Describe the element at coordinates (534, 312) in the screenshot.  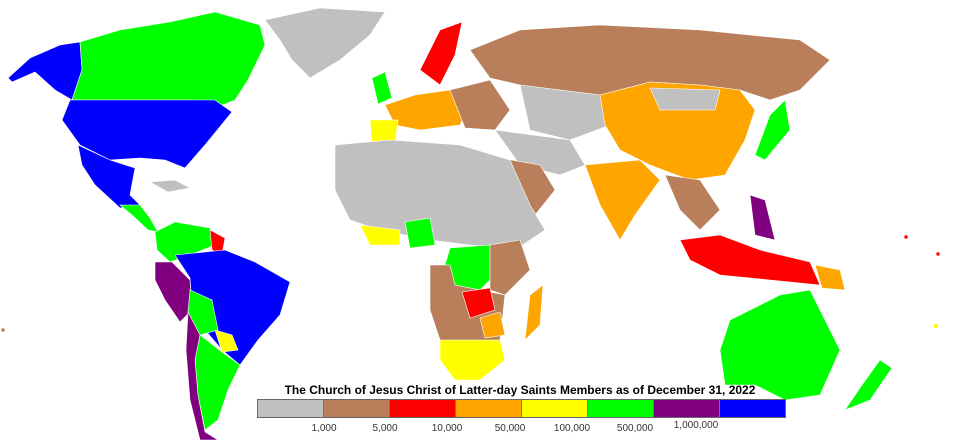
I see `region-madagascar` at that location.